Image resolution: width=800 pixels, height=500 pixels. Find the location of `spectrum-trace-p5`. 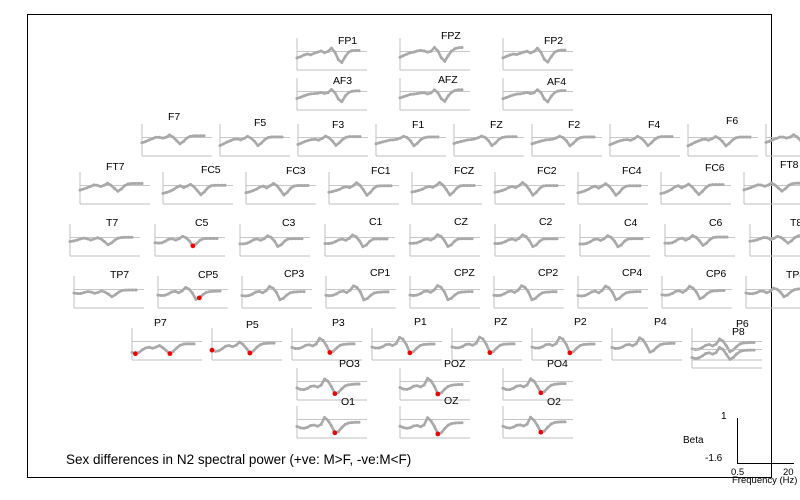

spectrum-trace-p5 is located at coordinates (245, 344).